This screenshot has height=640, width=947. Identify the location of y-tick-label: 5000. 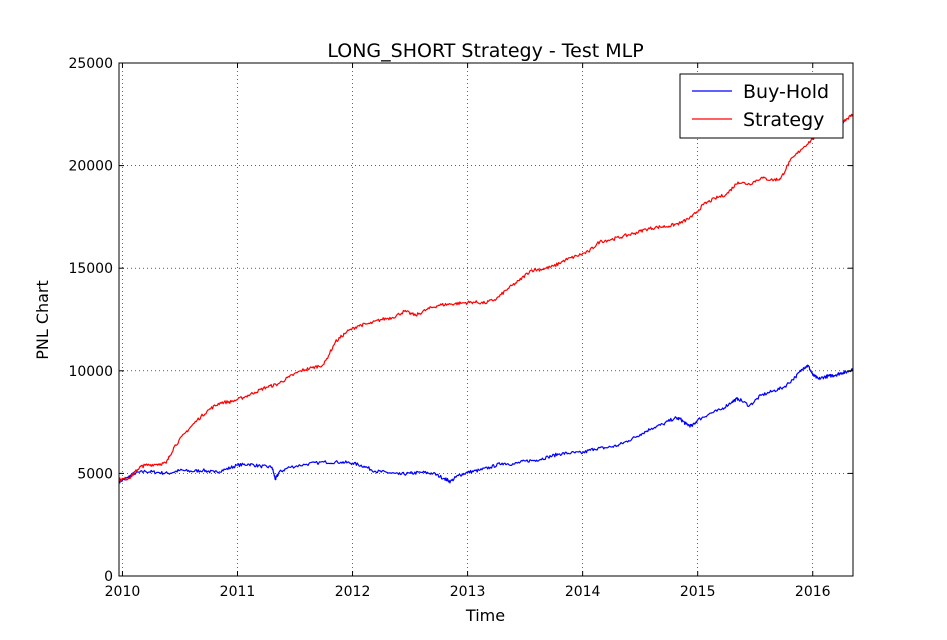
(95, 474).